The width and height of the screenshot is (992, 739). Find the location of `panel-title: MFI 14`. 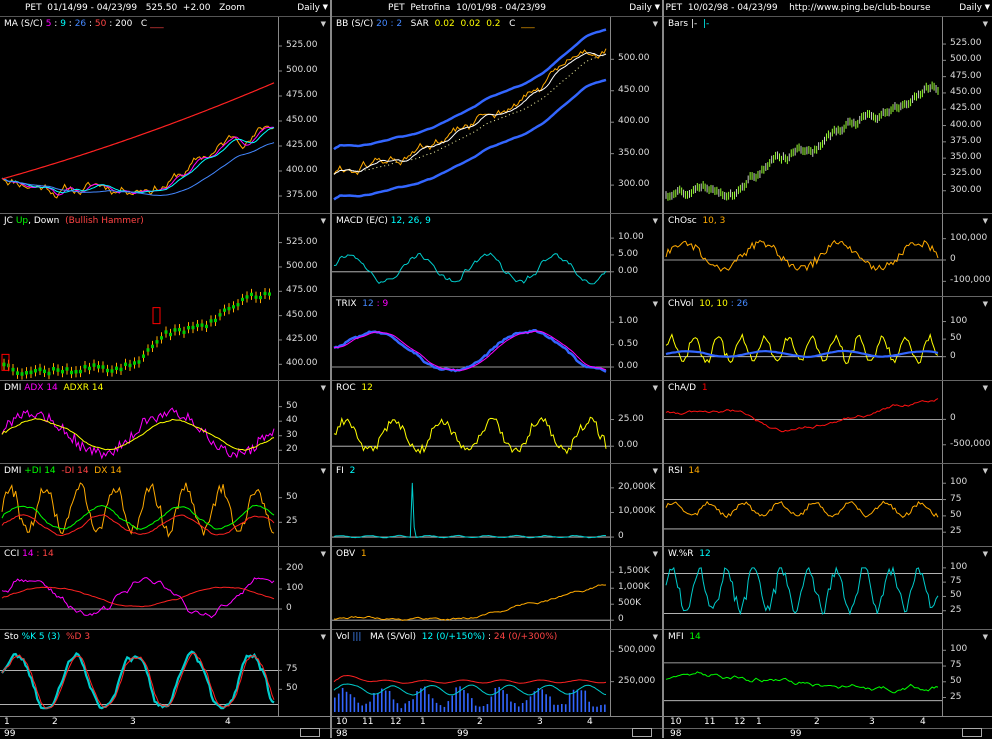

panel-title: MFI 14 is located at coordinates (684, 637).